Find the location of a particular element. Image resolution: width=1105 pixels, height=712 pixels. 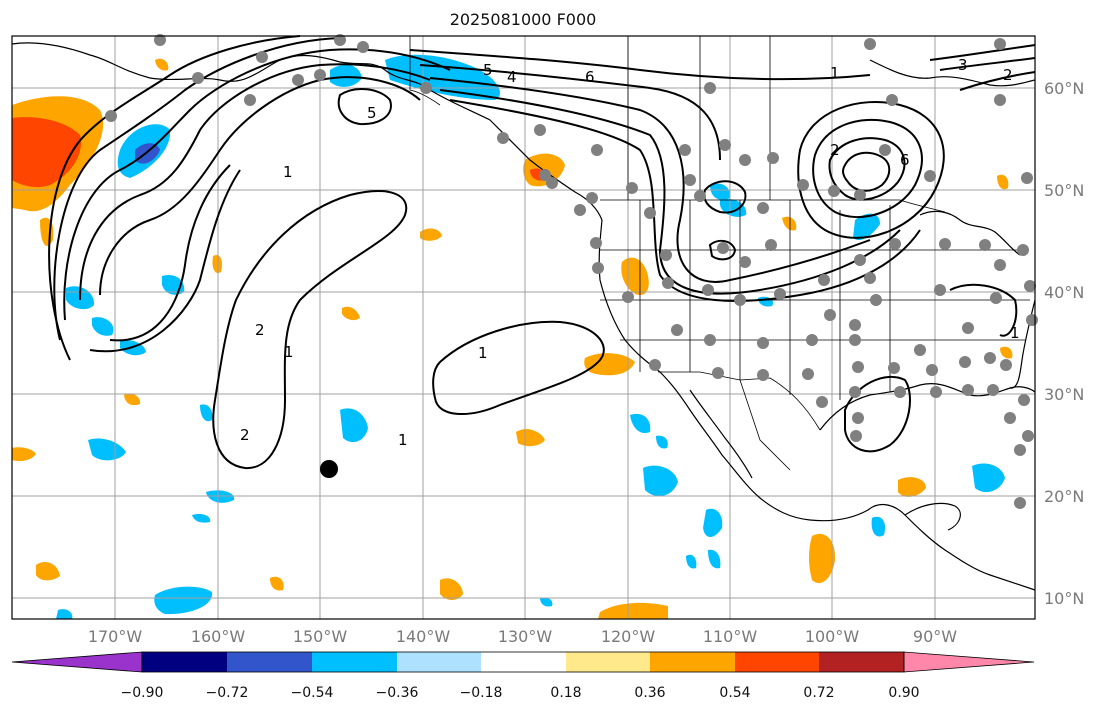

us-mexico-border is located at coordinates (739, 401).